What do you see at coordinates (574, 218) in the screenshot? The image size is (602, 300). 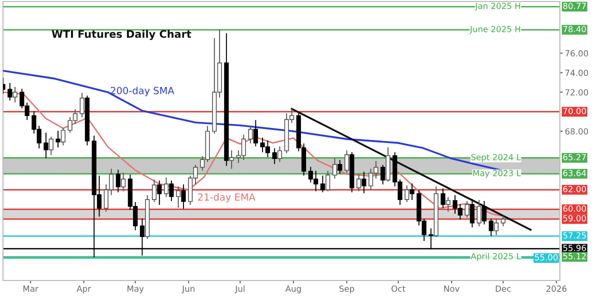 I see `ref-line-label: 59.00` at bounding box center [574, 218].